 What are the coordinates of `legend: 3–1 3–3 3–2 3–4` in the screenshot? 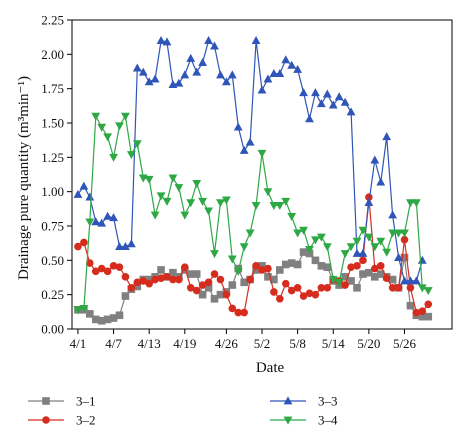 It's located at (183, 411).